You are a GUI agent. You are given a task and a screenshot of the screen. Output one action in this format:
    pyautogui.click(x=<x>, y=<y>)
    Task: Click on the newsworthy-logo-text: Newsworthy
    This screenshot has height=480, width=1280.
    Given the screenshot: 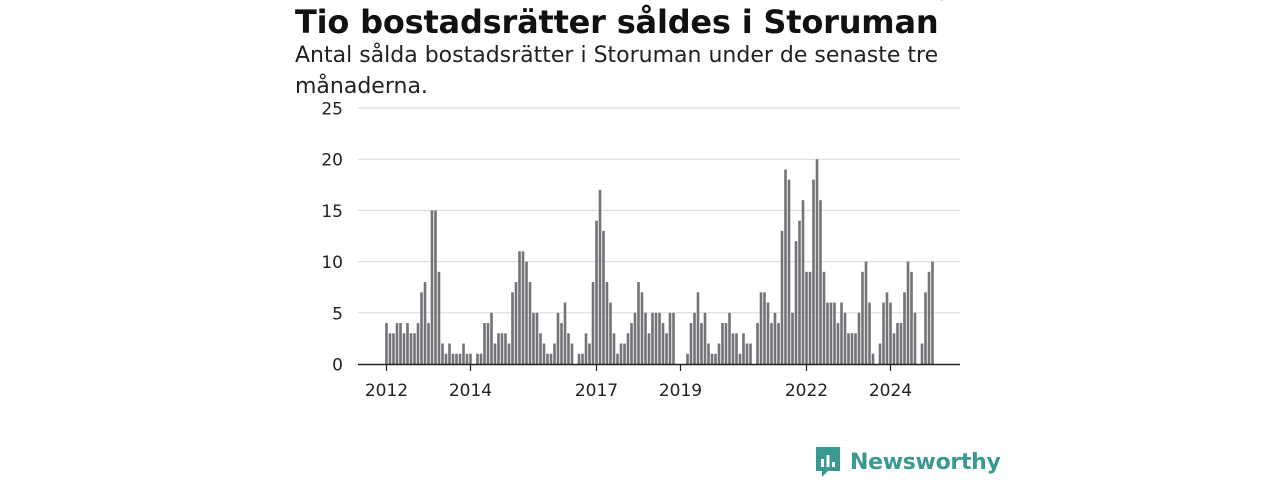 What is the action you would take?
    pyautogui.click(x=925, y=462)
    